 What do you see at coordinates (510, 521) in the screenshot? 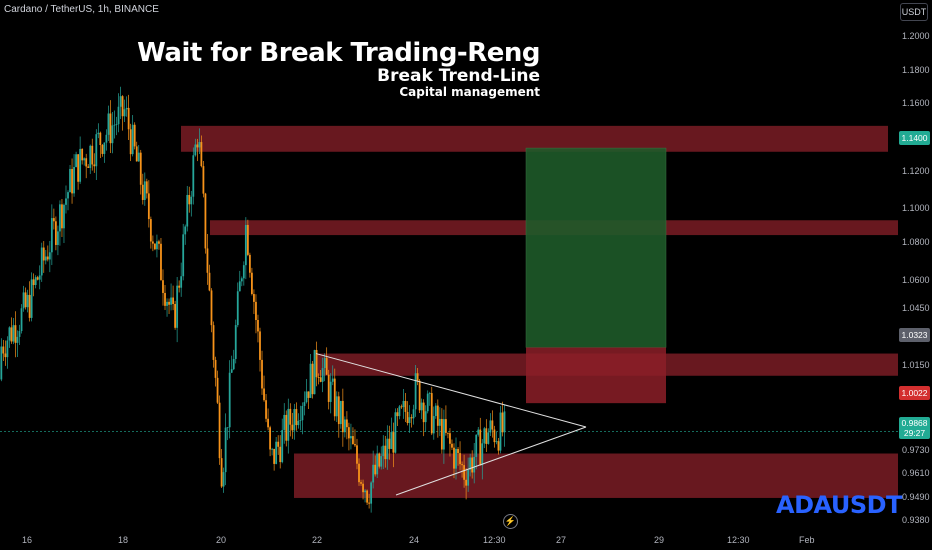
I see `lightning-icon: ⚡` at bounding box center [510, 521].